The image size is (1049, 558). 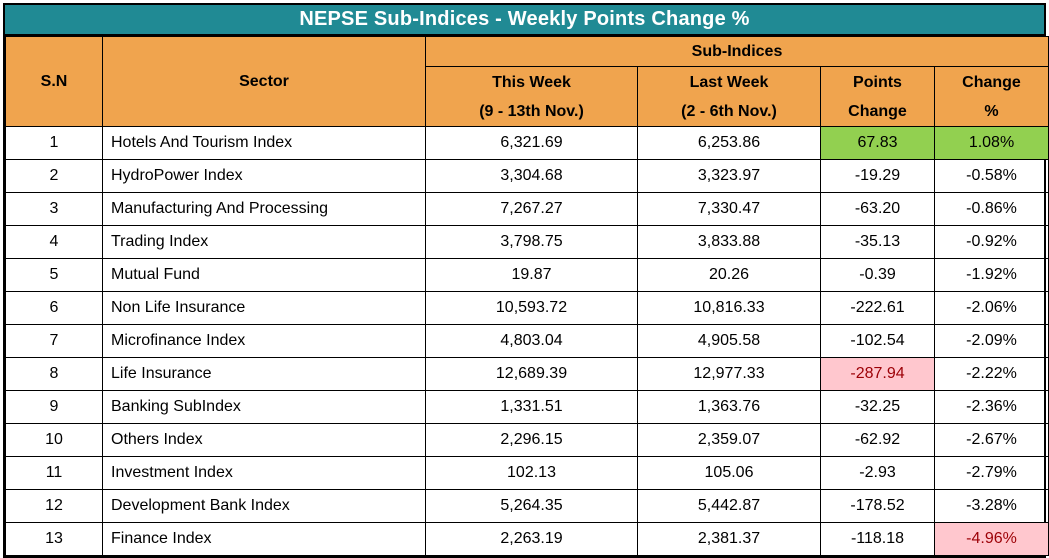 I want to click on sn-cell: 3, so click(x=54, y=209).